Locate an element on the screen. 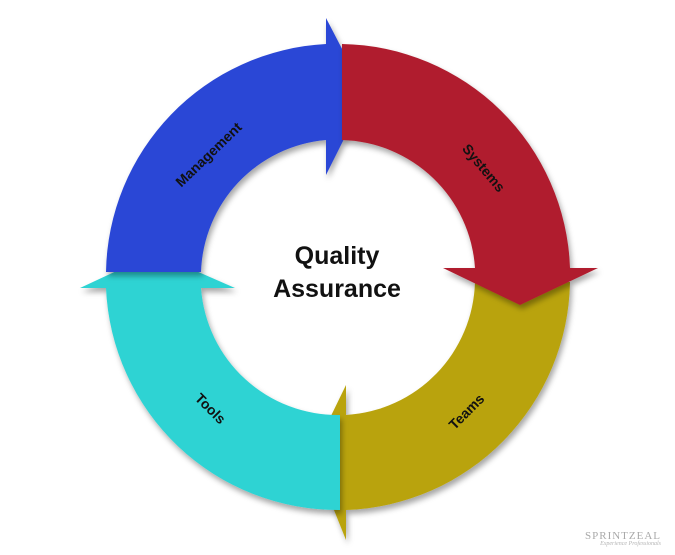  watermark-brand: SPRINTZEAL is located at coordinates (623, 536).